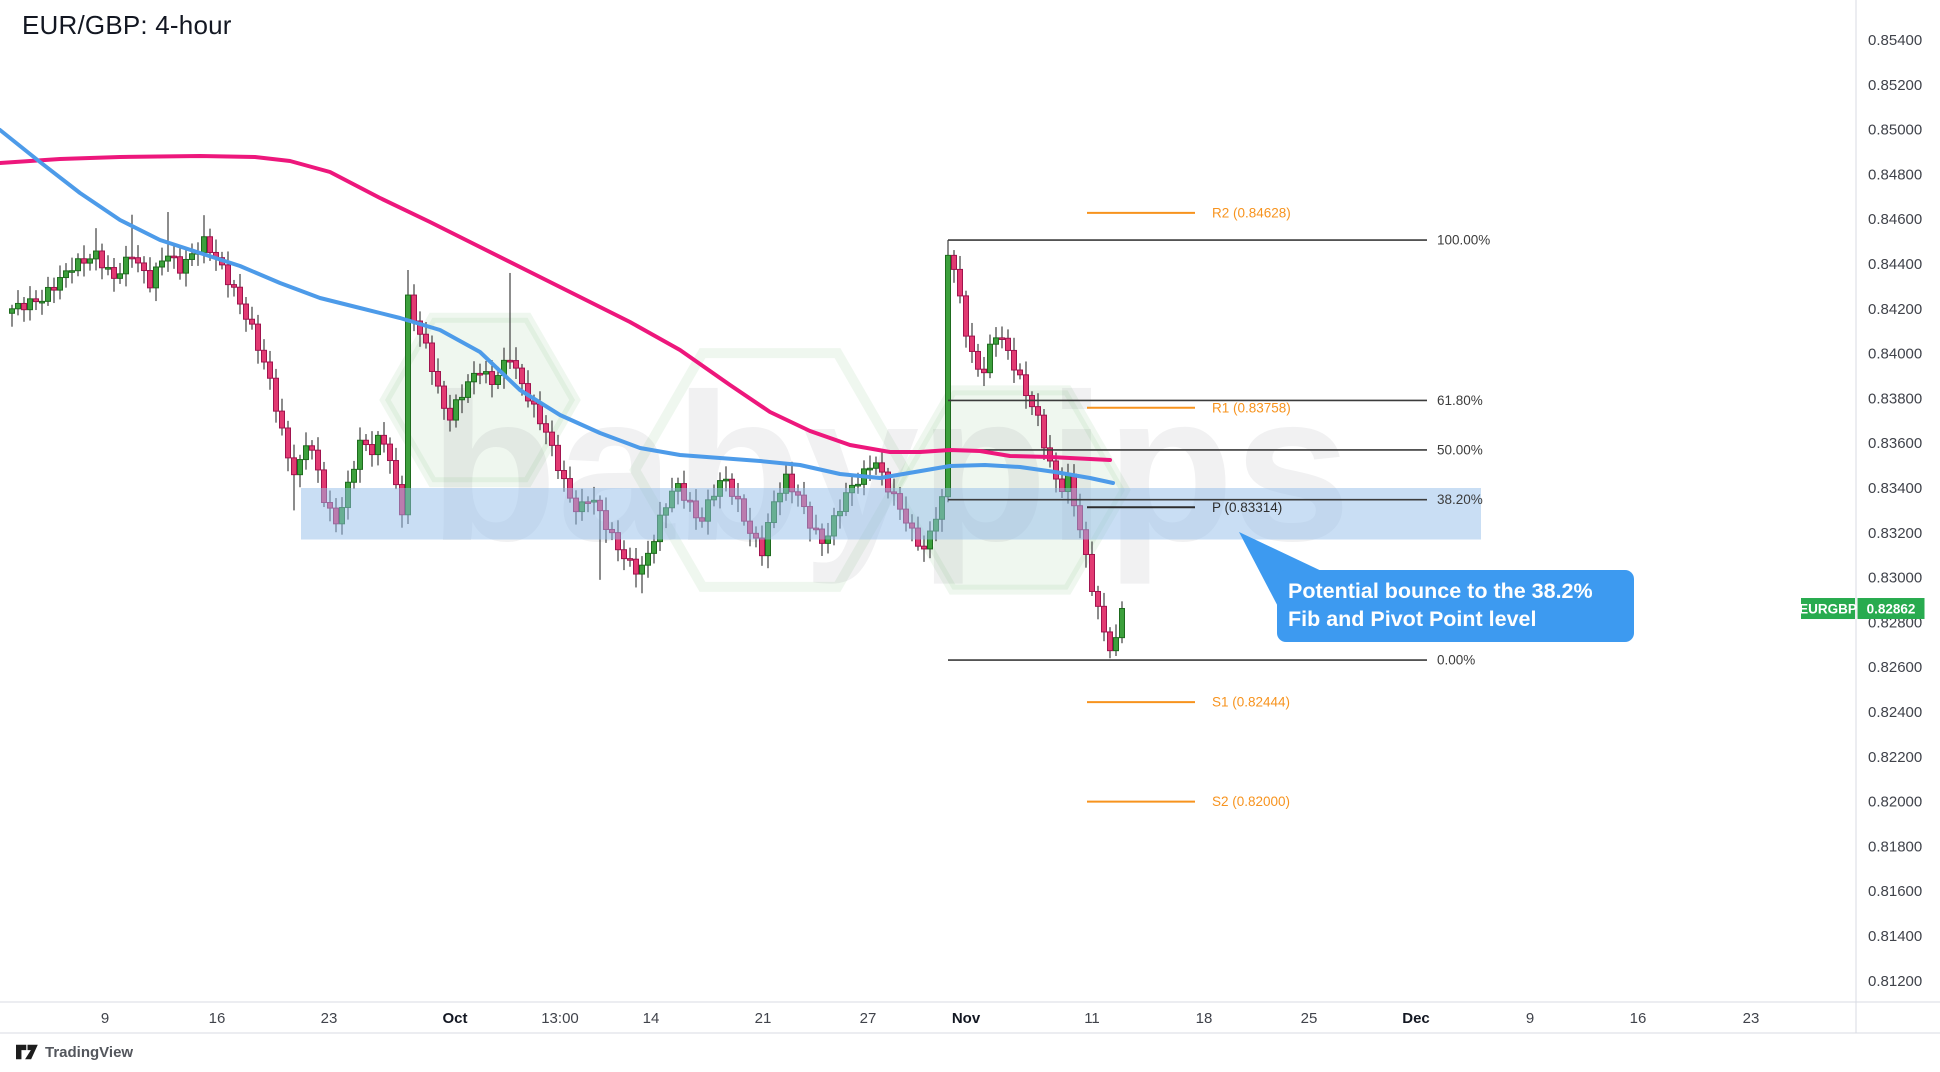 Image resolution: width=1940 pixels, height=1072 pixels. What do you see at coordinates (865, 453) in the screenshot?
I see `babypips-watermark: babypips` at bounding box center [865, 453].